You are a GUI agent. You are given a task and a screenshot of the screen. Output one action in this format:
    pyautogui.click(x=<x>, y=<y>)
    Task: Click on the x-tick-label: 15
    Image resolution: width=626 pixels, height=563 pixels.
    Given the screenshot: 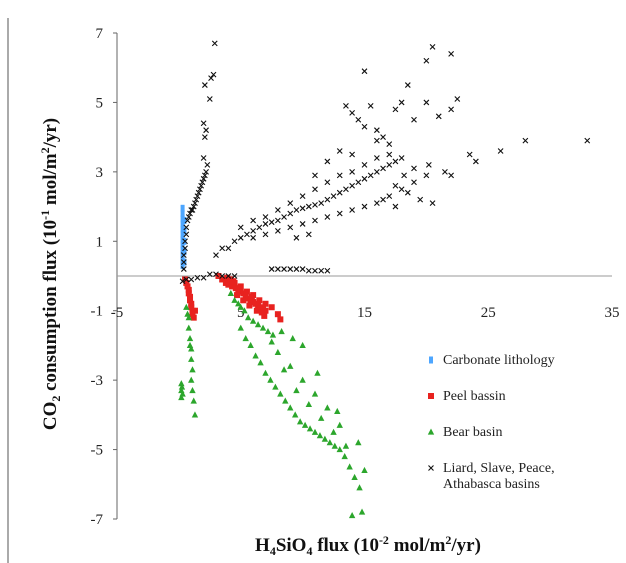 What is the action you would take?
    pyautogui.click(x=364, y=313)
    